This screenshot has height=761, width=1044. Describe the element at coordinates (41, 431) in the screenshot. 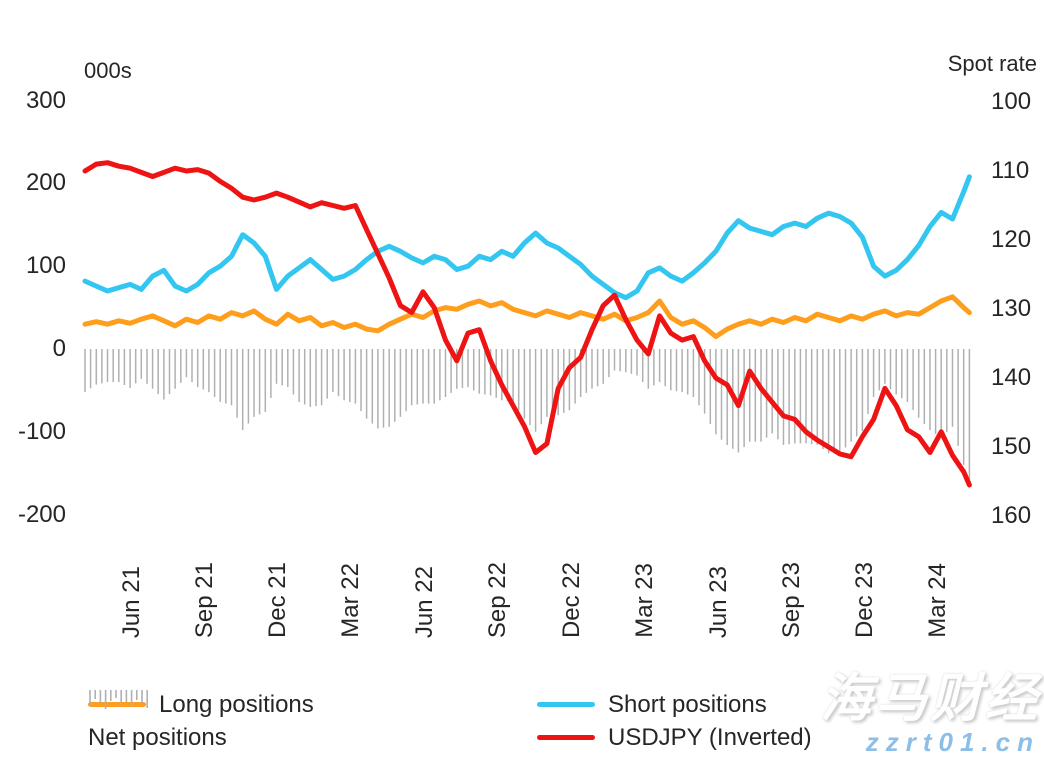

I see `left-axis-tick-label: -100` at that location.